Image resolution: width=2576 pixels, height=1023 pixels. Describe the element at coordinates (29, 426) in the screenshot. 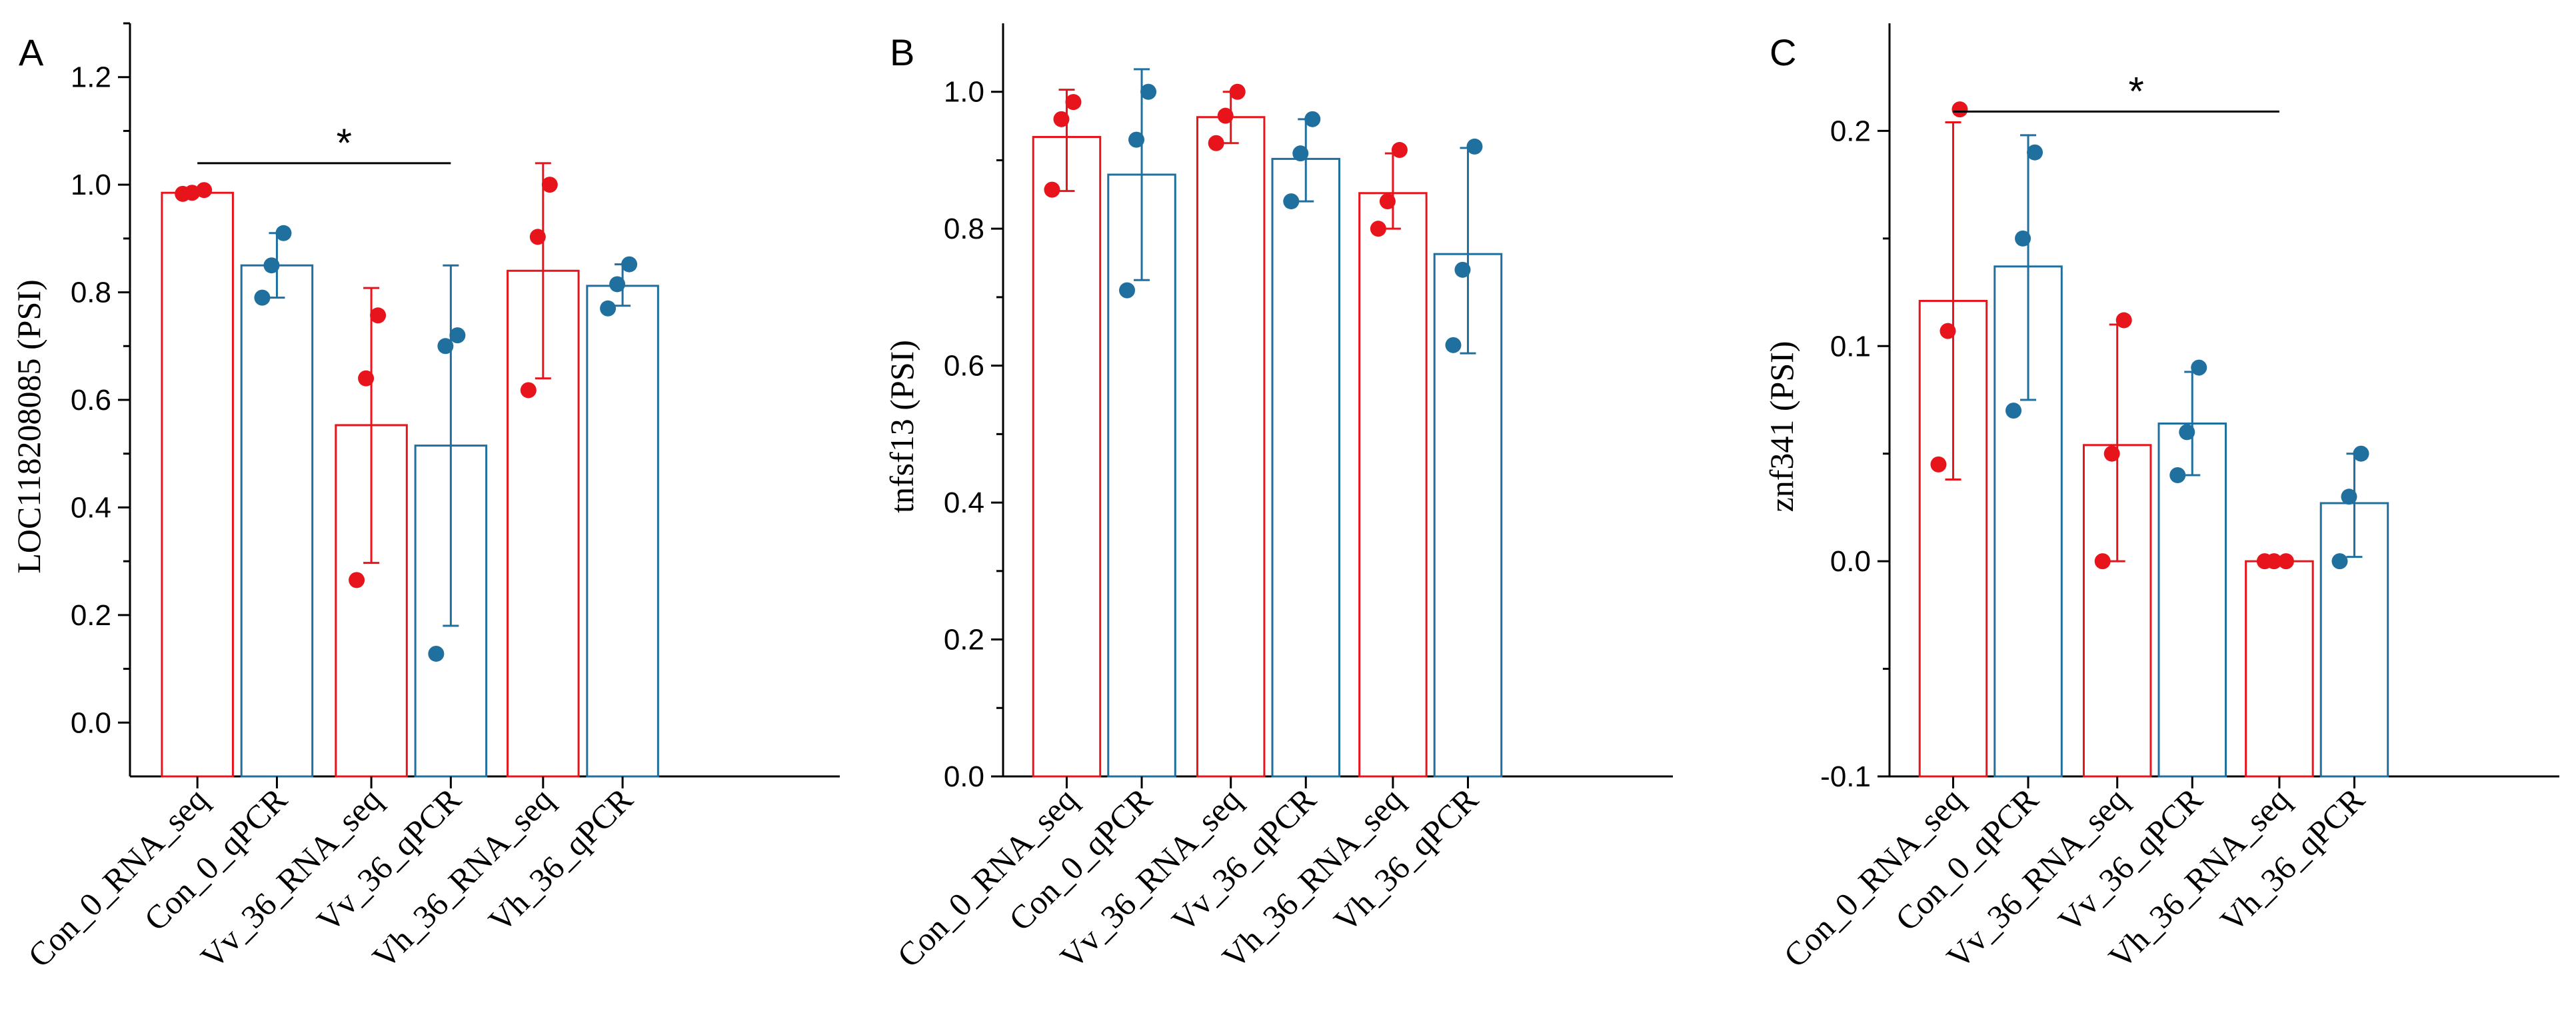

I see `y-axis-title-a: LOC118208085 (PSI)` at that location.